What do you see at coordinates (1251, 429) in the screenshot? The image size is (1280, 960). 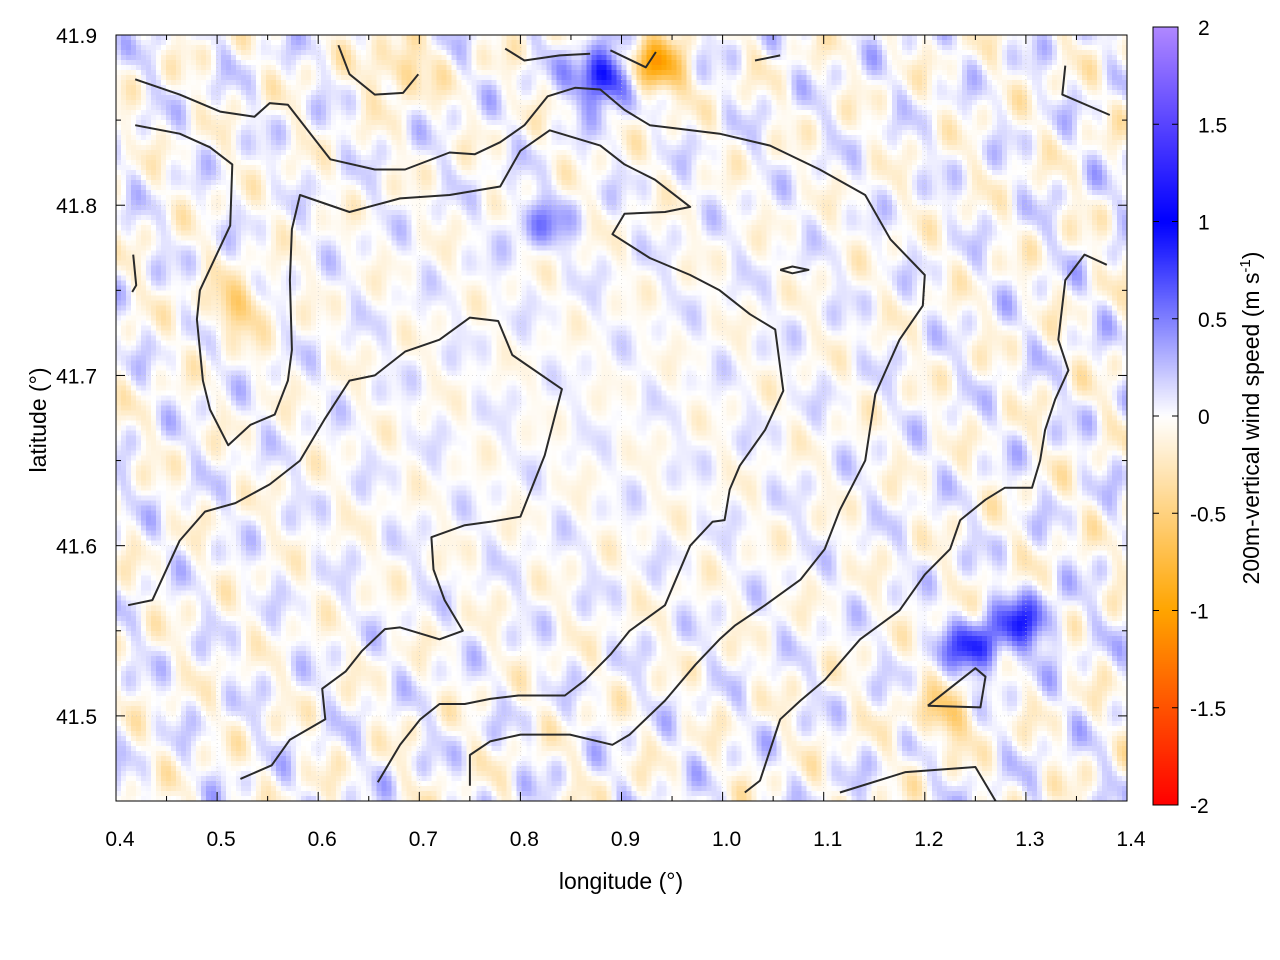 I see `colorbar-label-text: 200m-vertical wind speed (m s` at bounding box center [1251, 429].